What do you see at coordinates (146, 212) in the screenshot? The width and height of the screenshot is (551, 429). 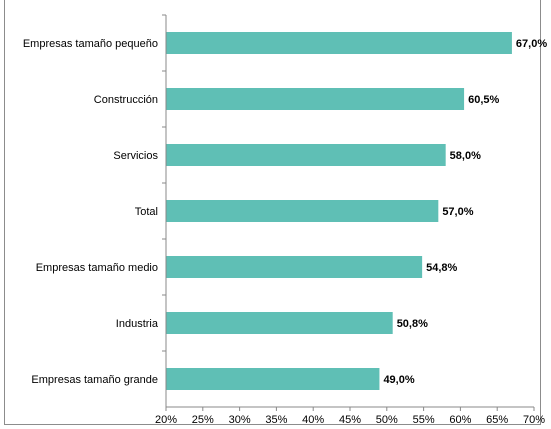 I see `category-label-3: Total` at bounding box center [146, 212].